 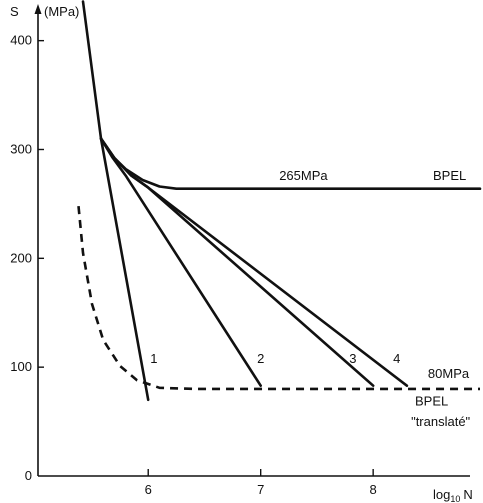 I want to click on x-tick-label: 8, so click(x=373, y=489).